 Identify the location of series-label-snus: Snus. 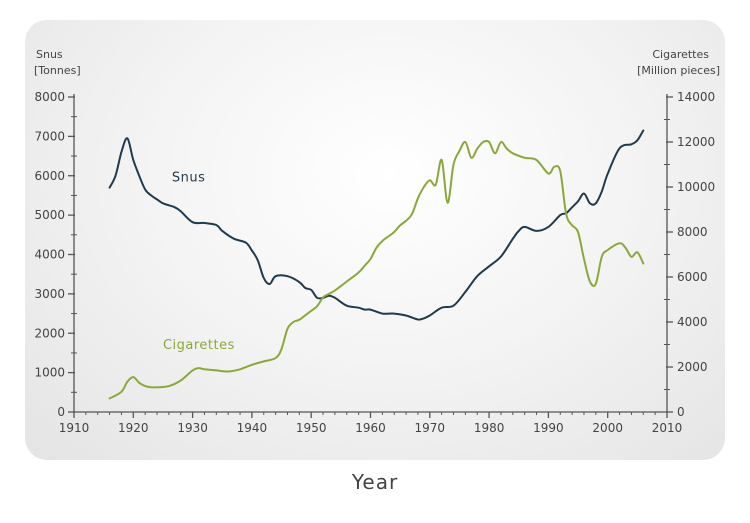
(189, 178).